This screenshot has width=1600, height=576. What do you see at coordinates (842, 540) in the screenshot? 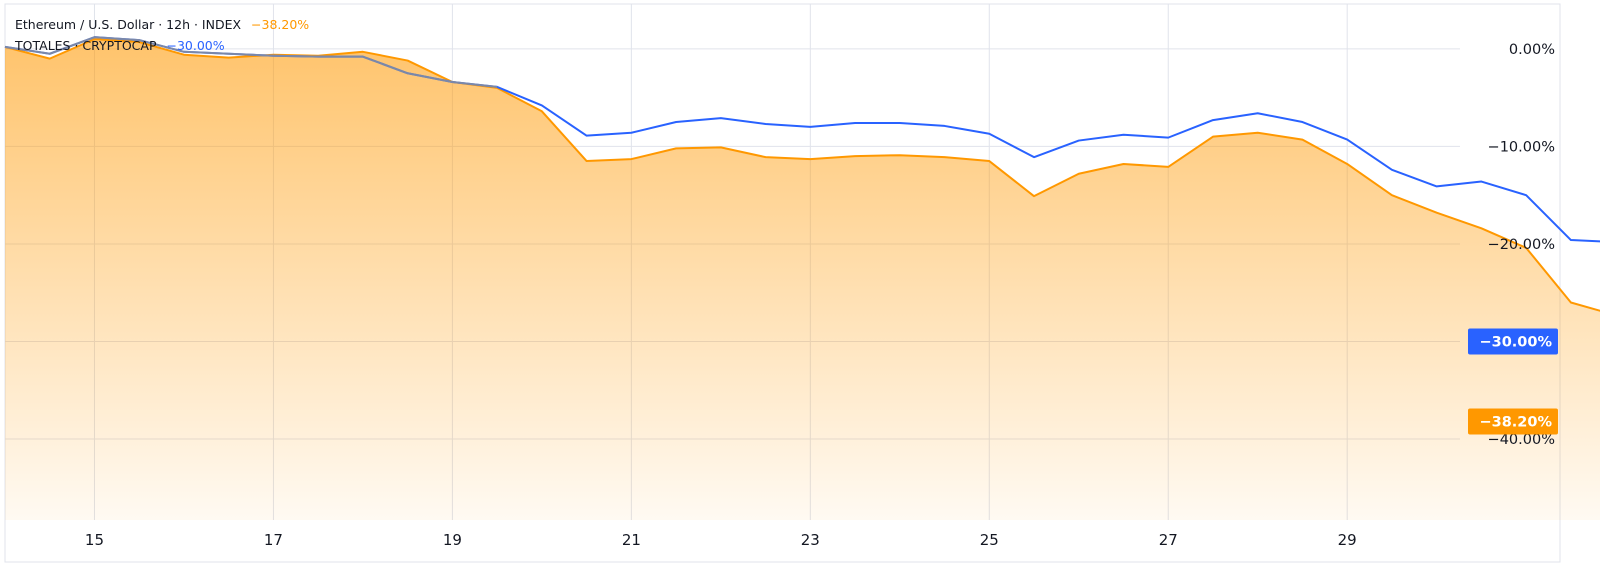
I see `time-axis: 1517192123252729Feb3579111315` at bounding box center [842, 540].